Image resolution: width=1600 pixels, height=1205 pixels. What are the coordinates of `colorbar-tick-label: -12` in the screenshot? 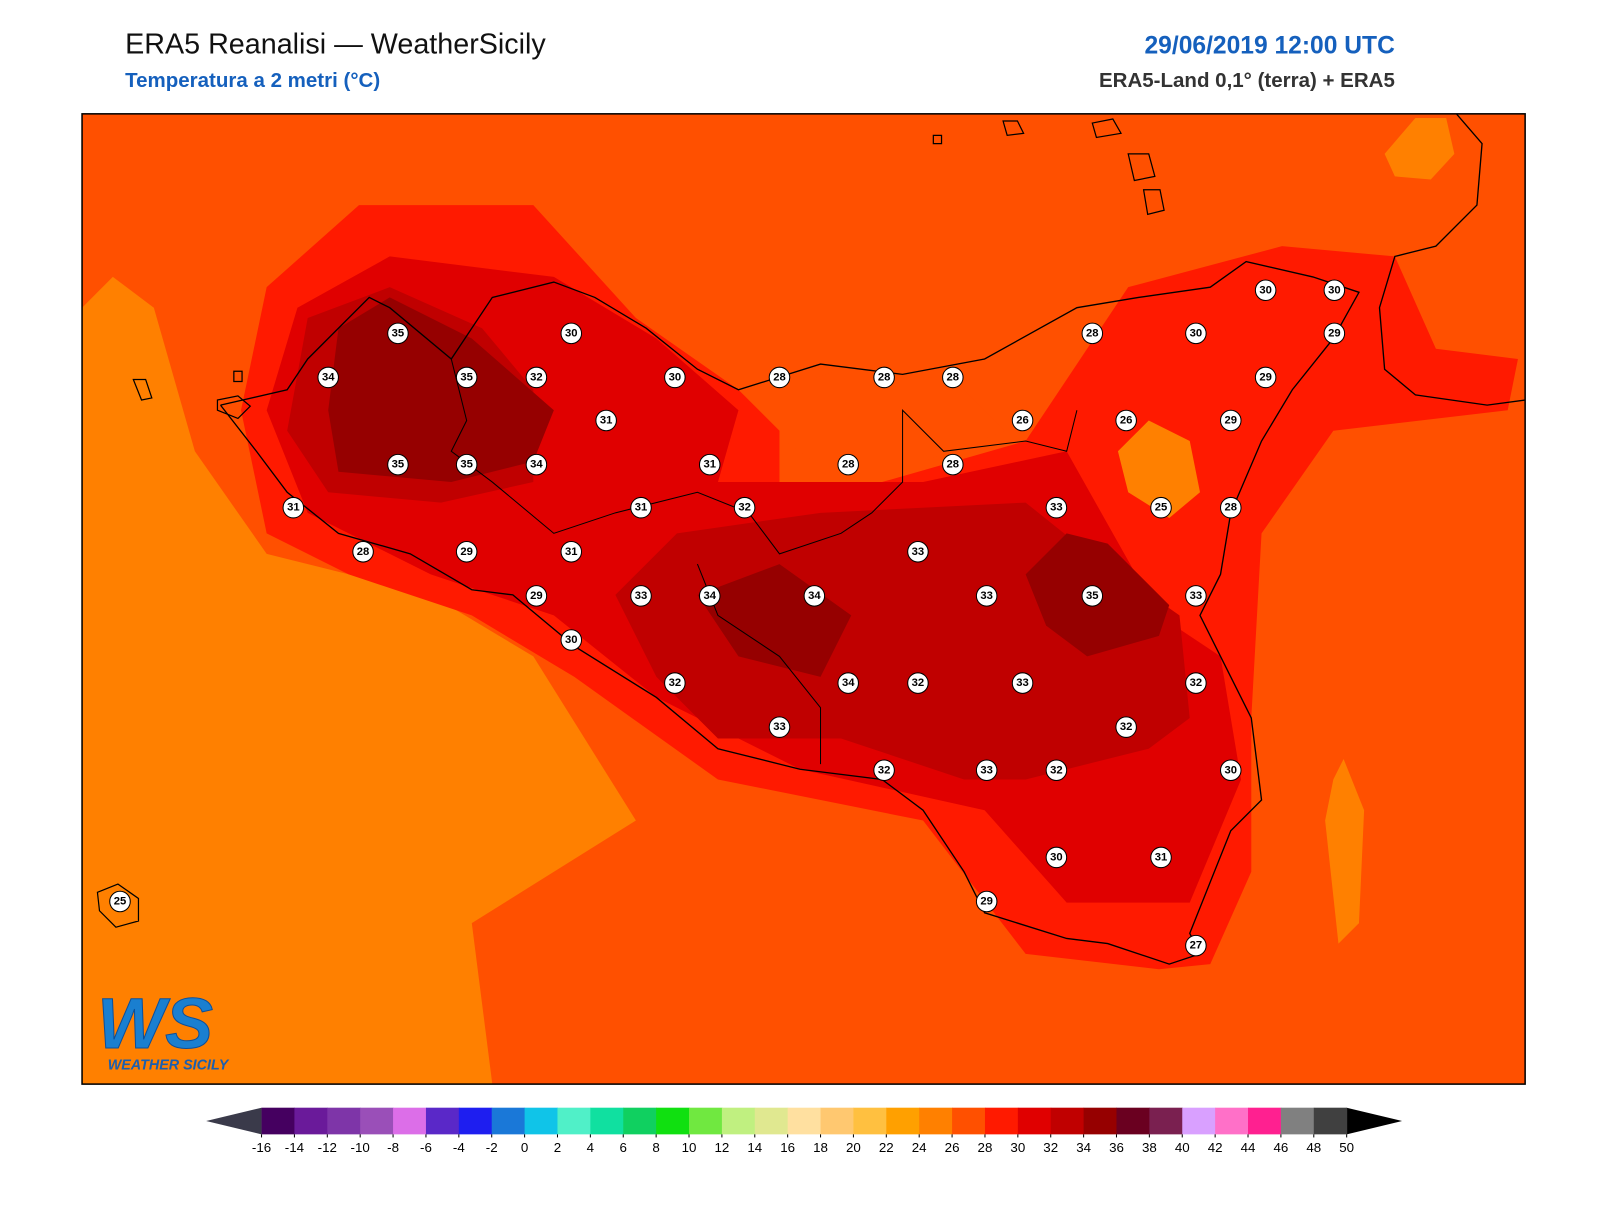 It's located at (327, 1147).